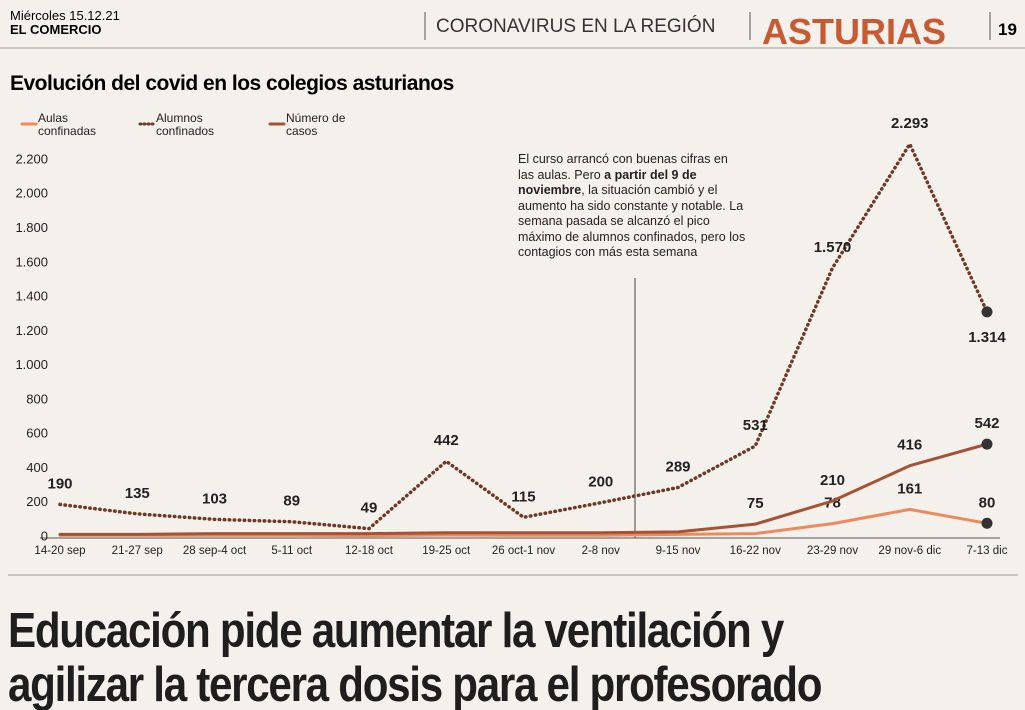  What do you see at coordinates (909, 445) in the screenshot?
I see `data-label: 416` at bounding box center [909, 445].